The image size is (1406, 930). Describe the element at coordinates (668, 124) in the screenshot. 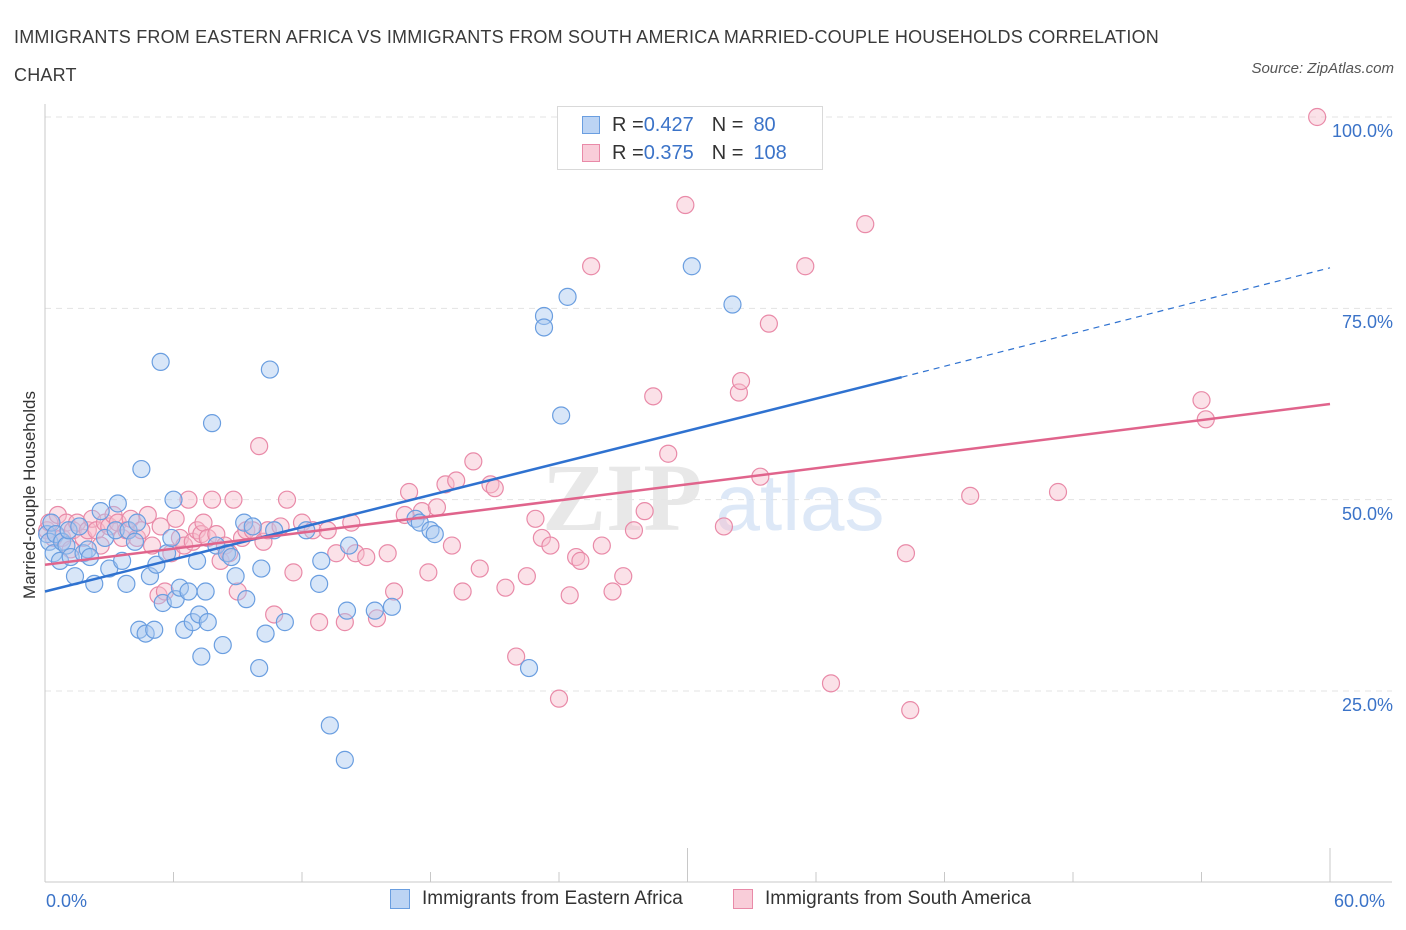

I see `r-value-blue: 0.427` at that location.